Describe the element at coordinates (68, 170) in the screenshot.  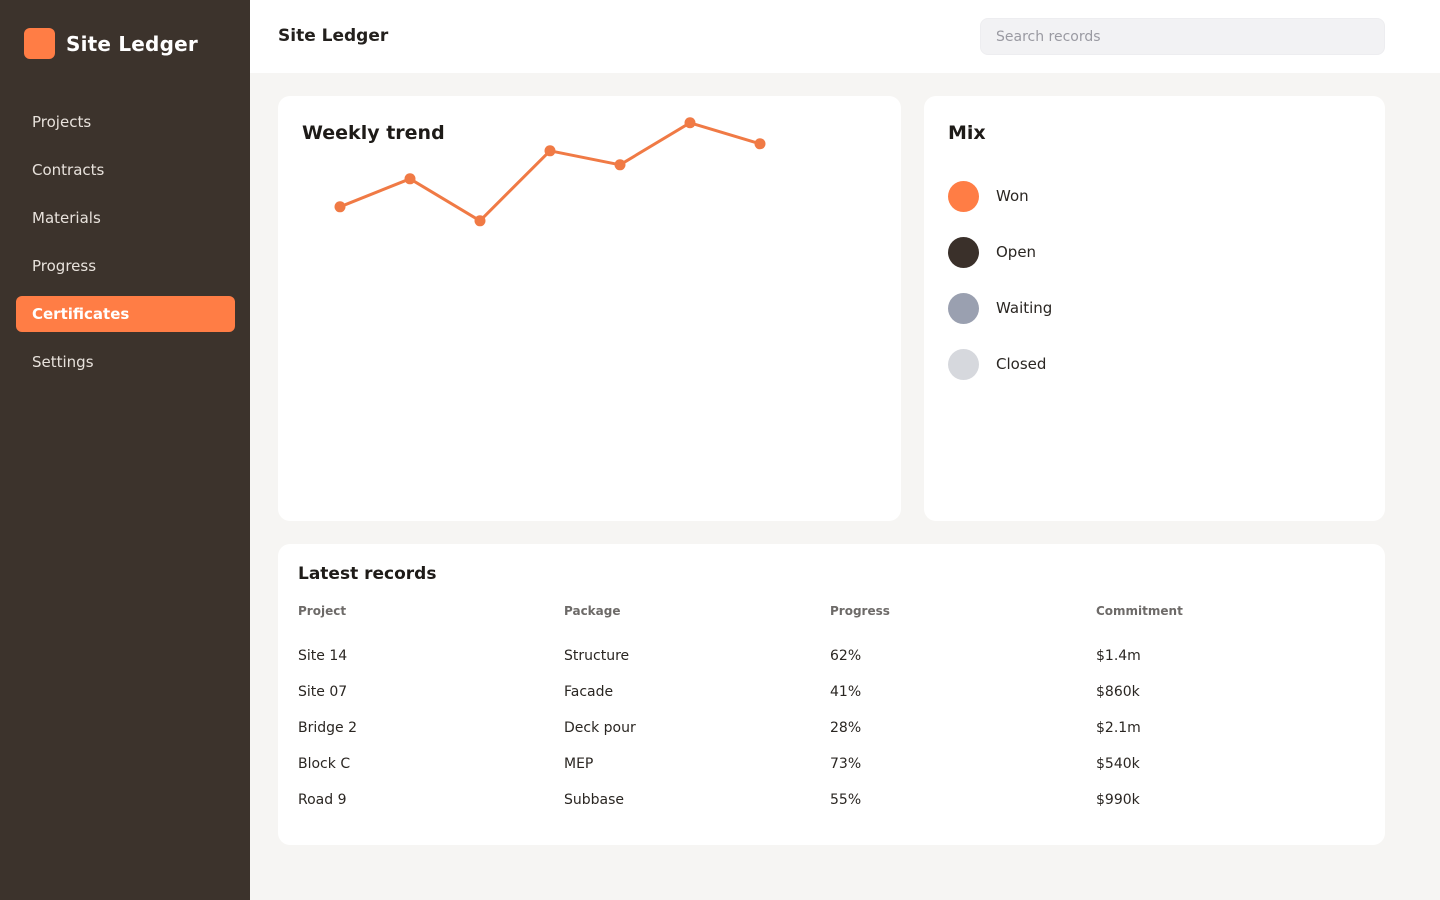
I see `sidebar-item-label: Contracts` at that location.